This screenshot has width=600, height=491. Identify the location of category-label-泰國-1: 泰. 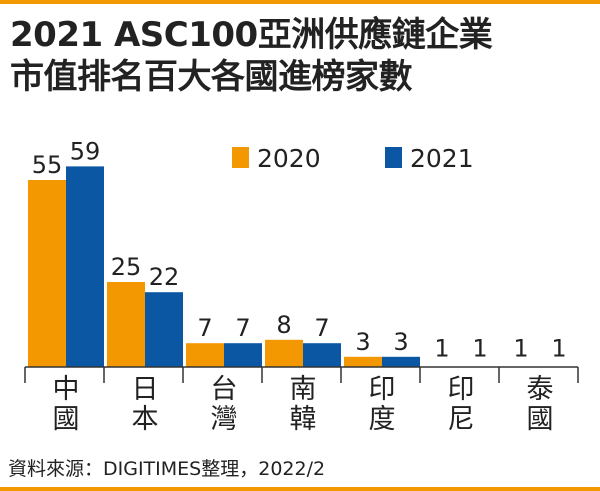
(540, 389).